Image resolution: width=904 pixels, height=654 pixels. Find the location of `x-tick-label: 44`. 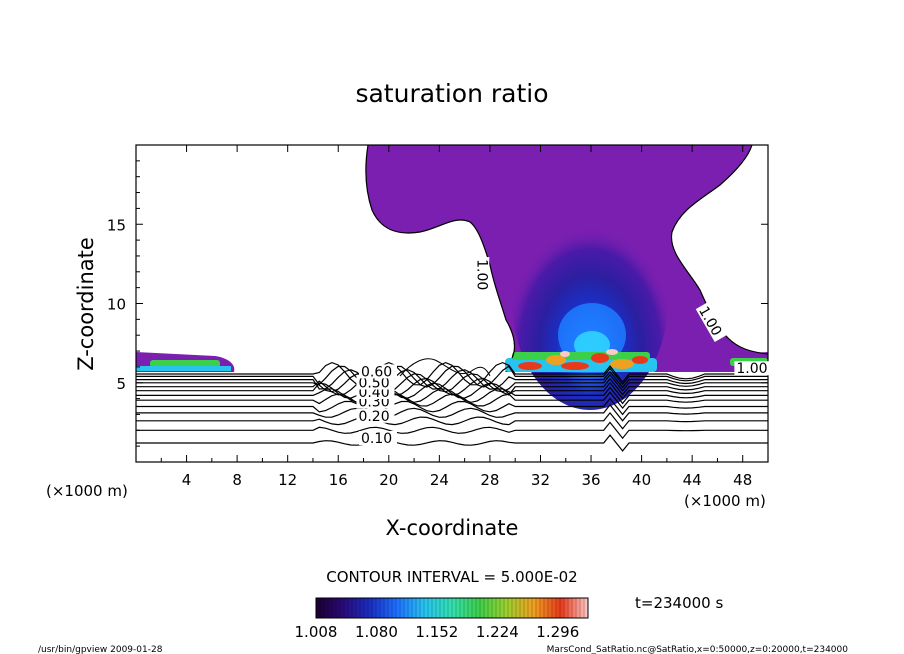

x-tick-label: 44 is located at coordinates (692, 480).